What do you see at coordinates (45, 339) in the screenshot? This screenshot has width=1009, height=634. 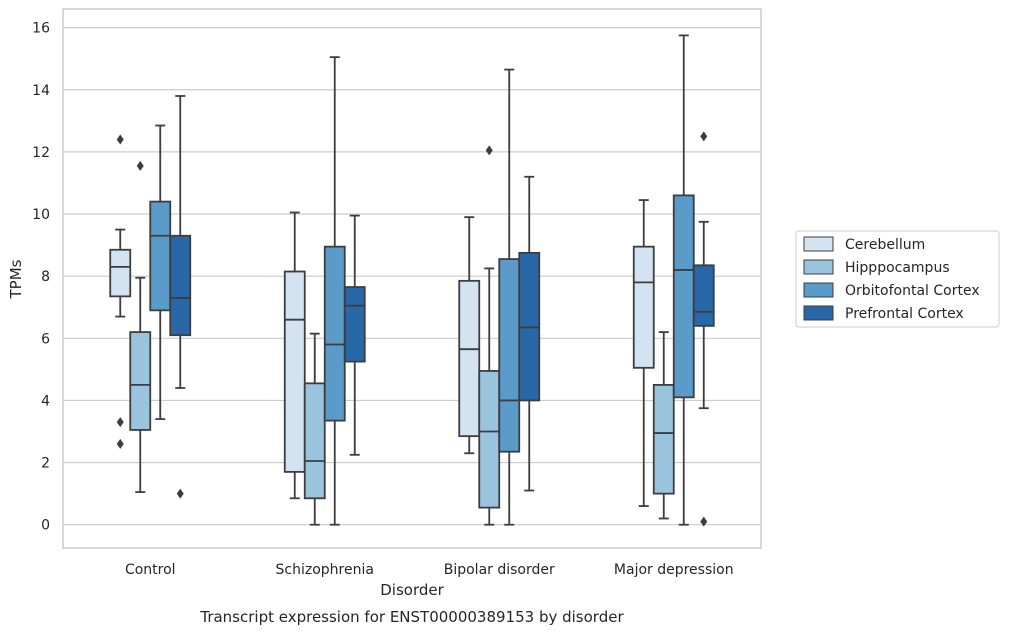 I see `y-tick-label: 6` at bounding box center [45, 339].